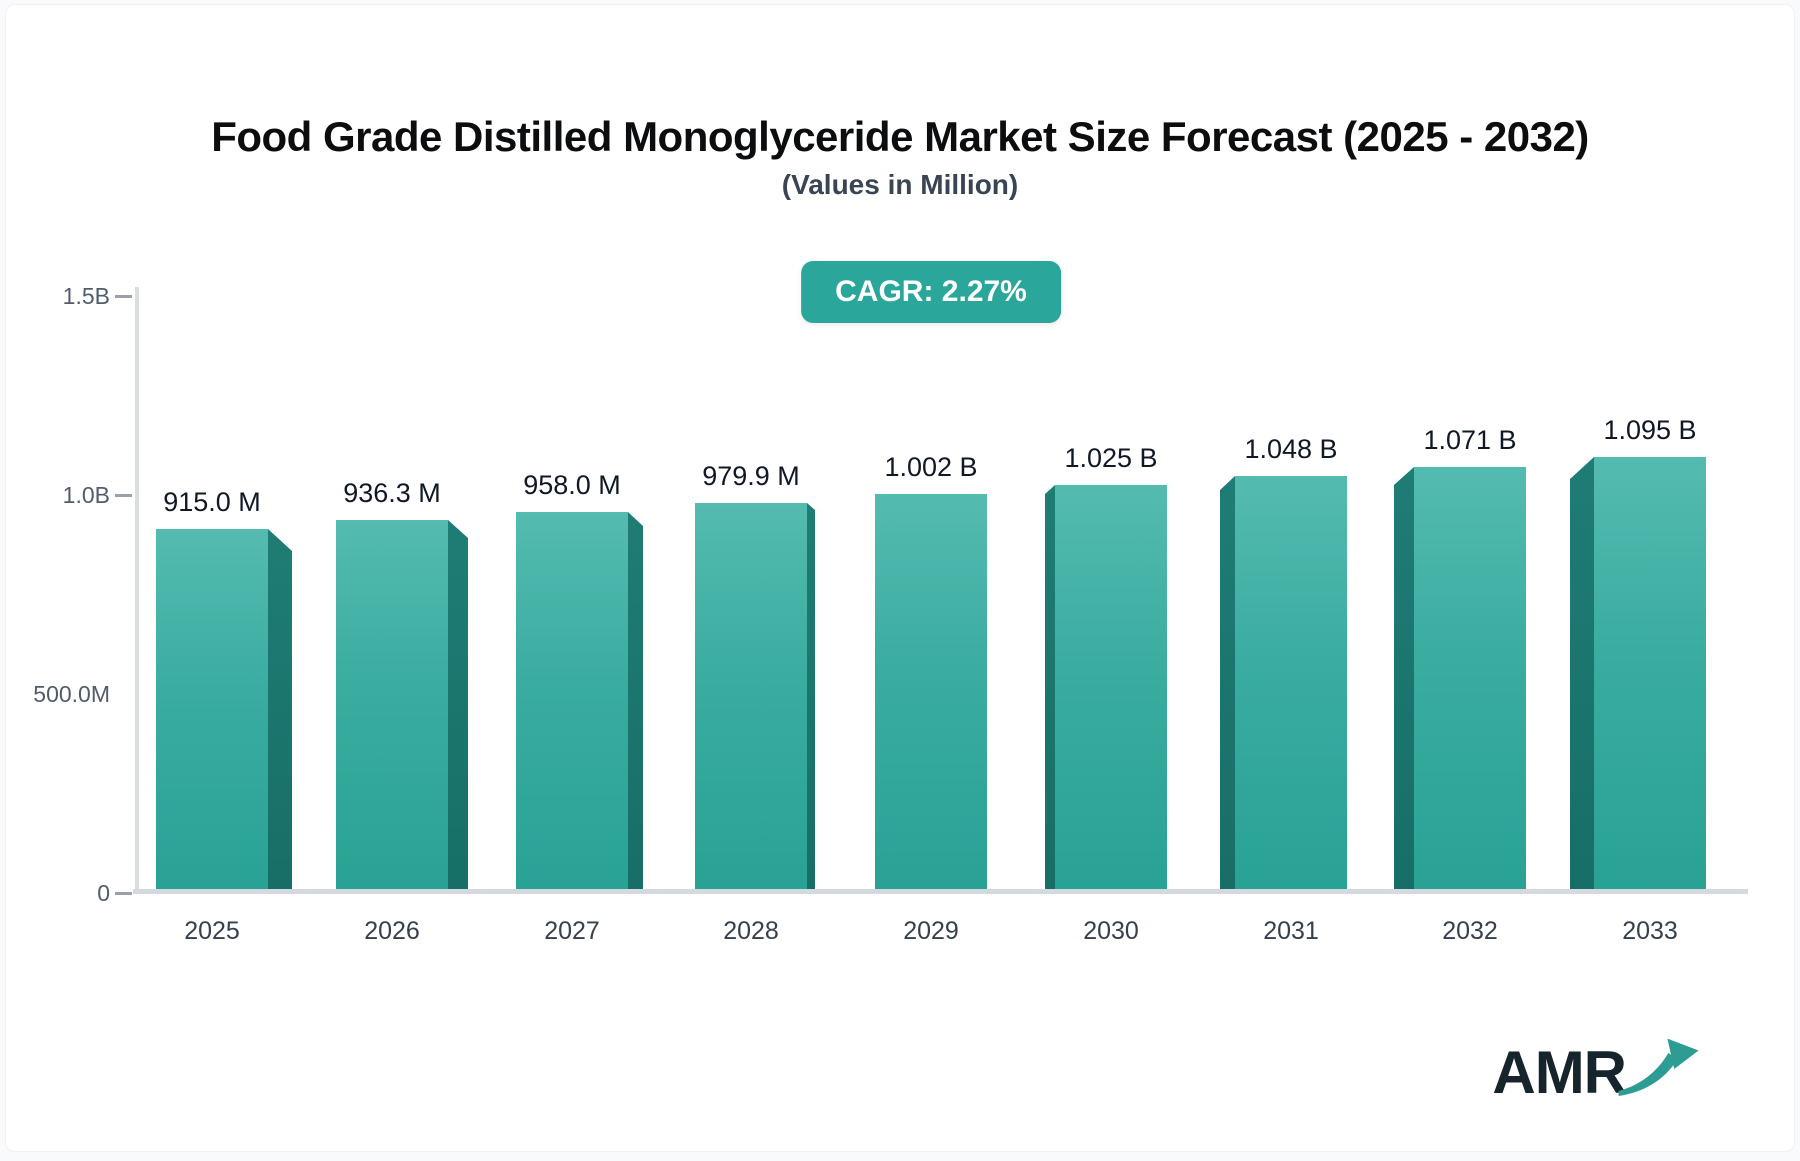  Describe the element at coordinates (931, 931) in the screenshot. I see `x-tick-label: 2029` at that location.